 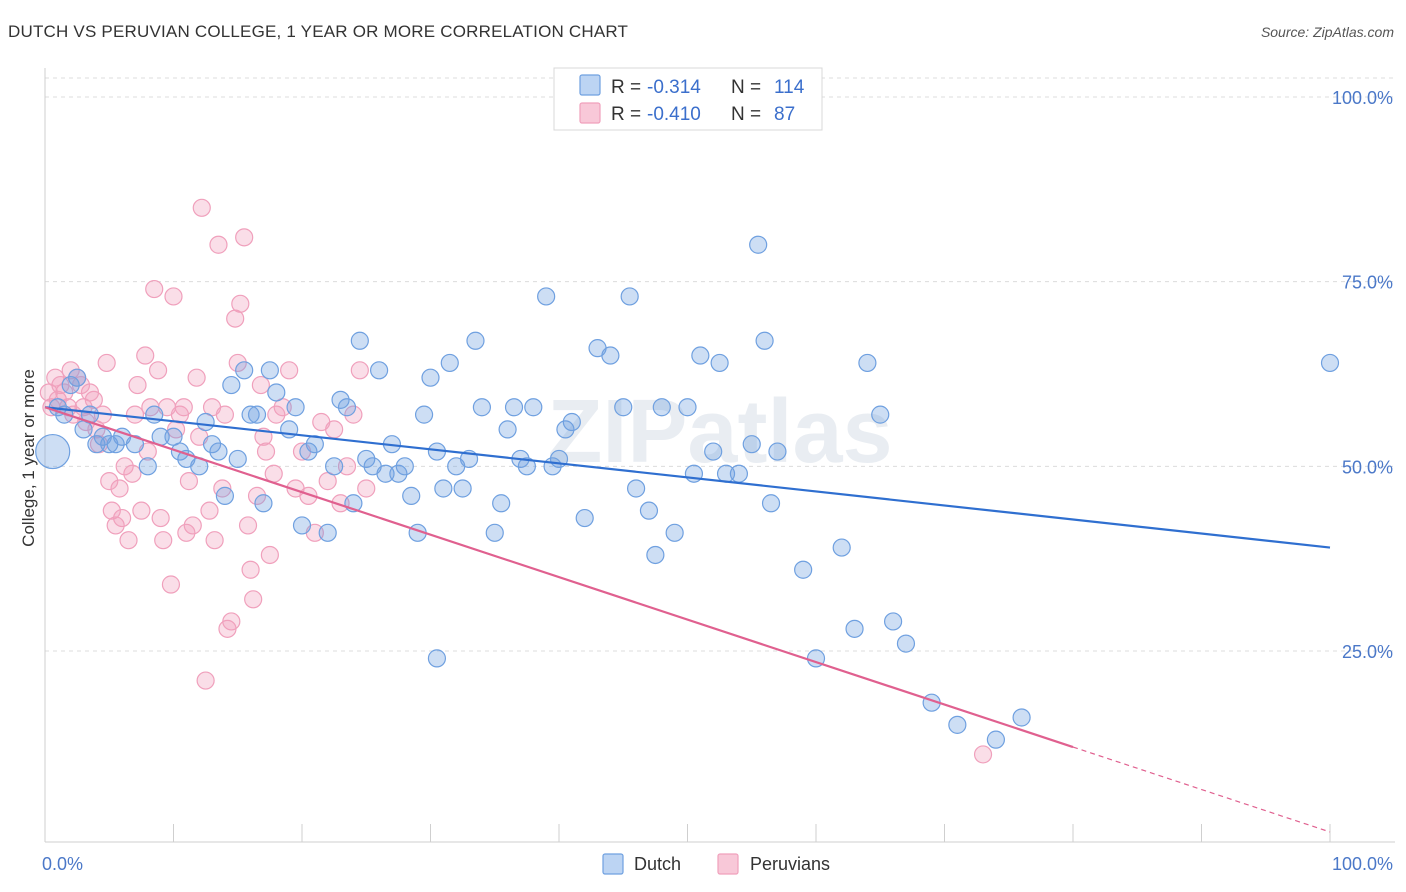 I want to click on legend-dutch-n-label: N =, so click(x=746, y=87).